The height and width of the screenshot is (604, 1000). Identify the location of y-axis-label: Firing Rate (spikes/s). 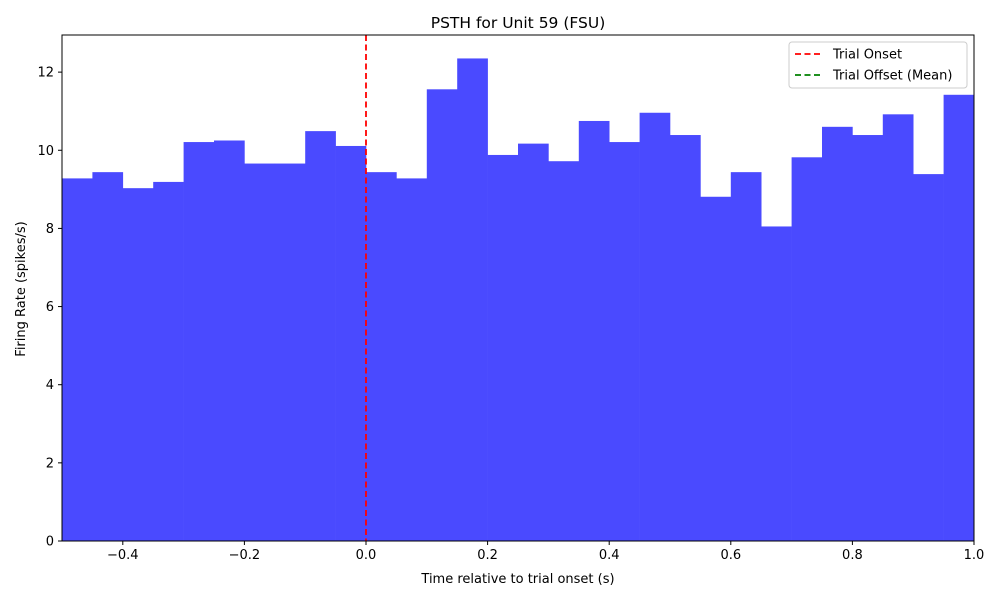
(21, 288).